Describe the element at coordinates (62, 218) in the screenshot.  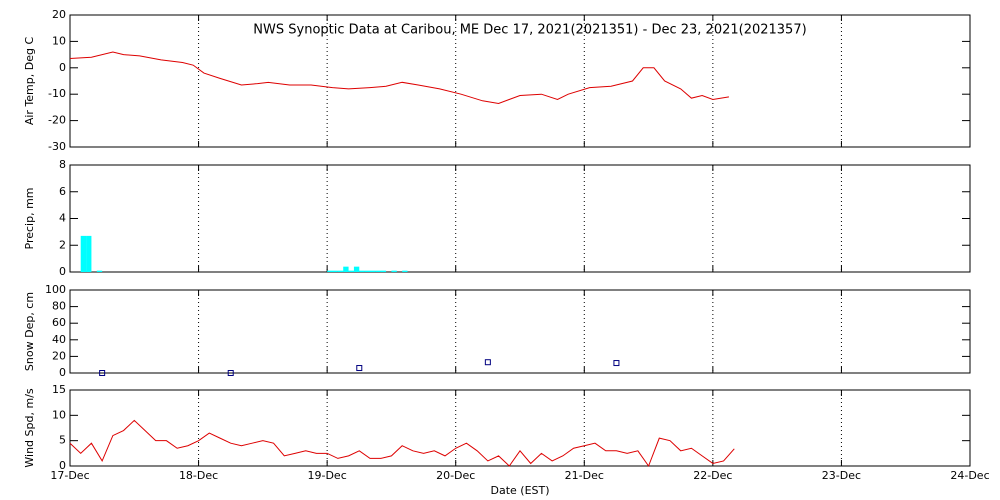
I see `y-tick-label: 4` at that location.